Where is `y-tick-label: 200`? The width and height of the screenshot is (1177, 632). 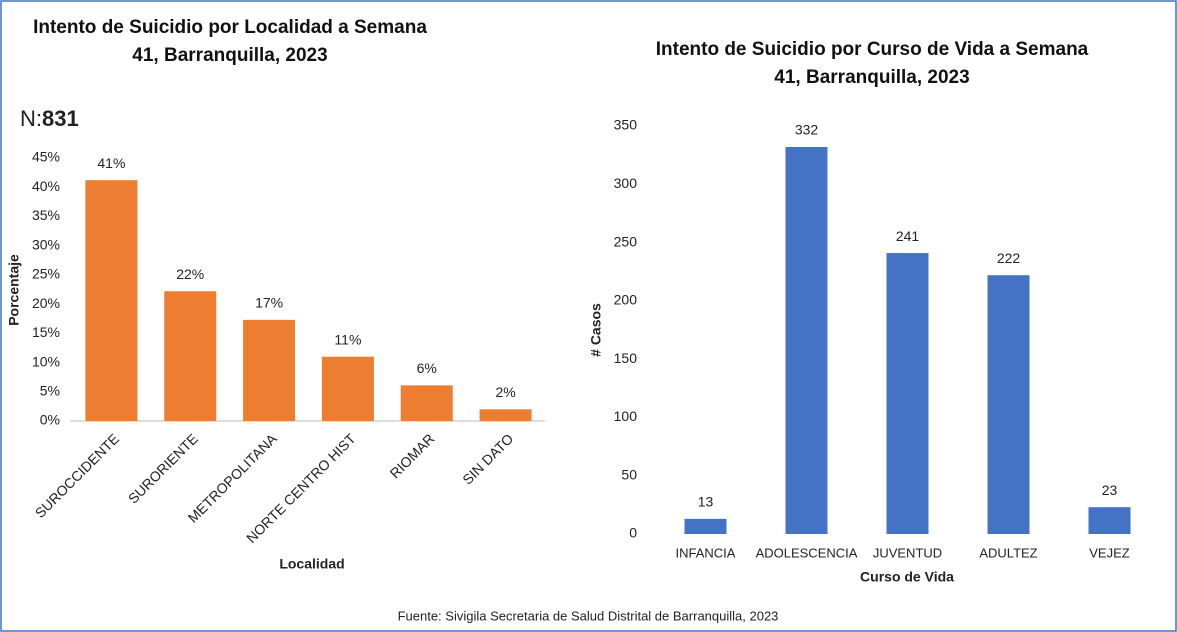
y-tick-label: 200 is located at coordinates (626, 300).